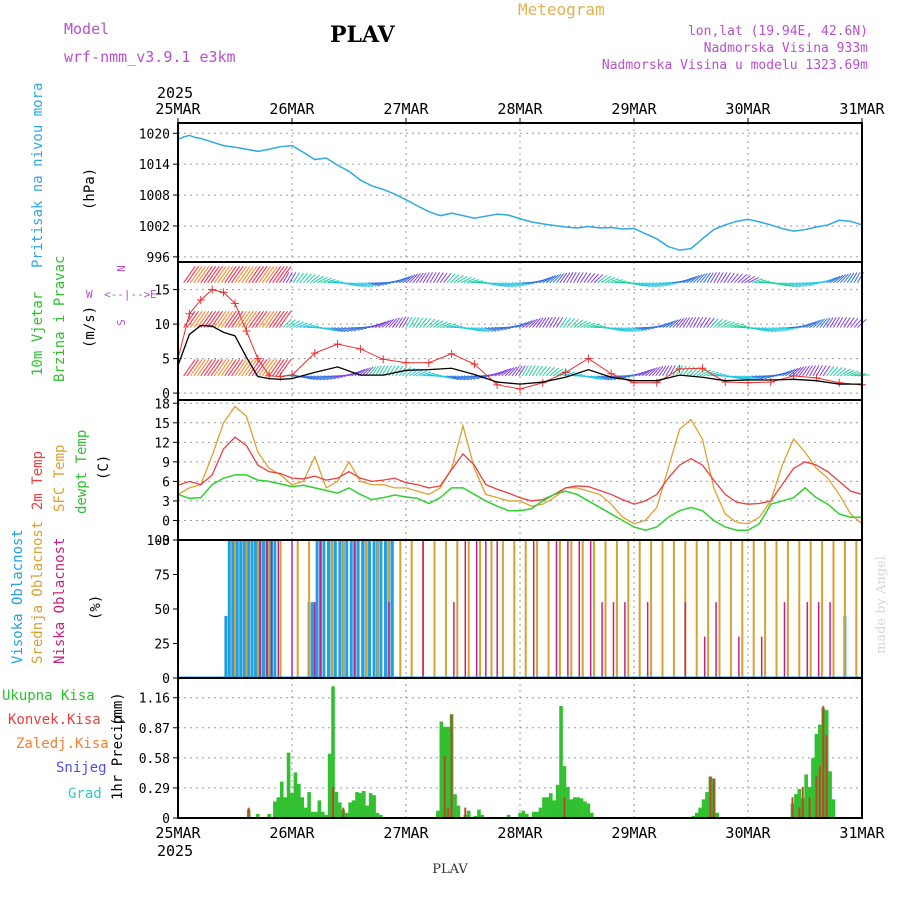 The height and width of the screenshot is (900, 900). I want to click on bottom-day-label: 30MAR, so click(748, 833).